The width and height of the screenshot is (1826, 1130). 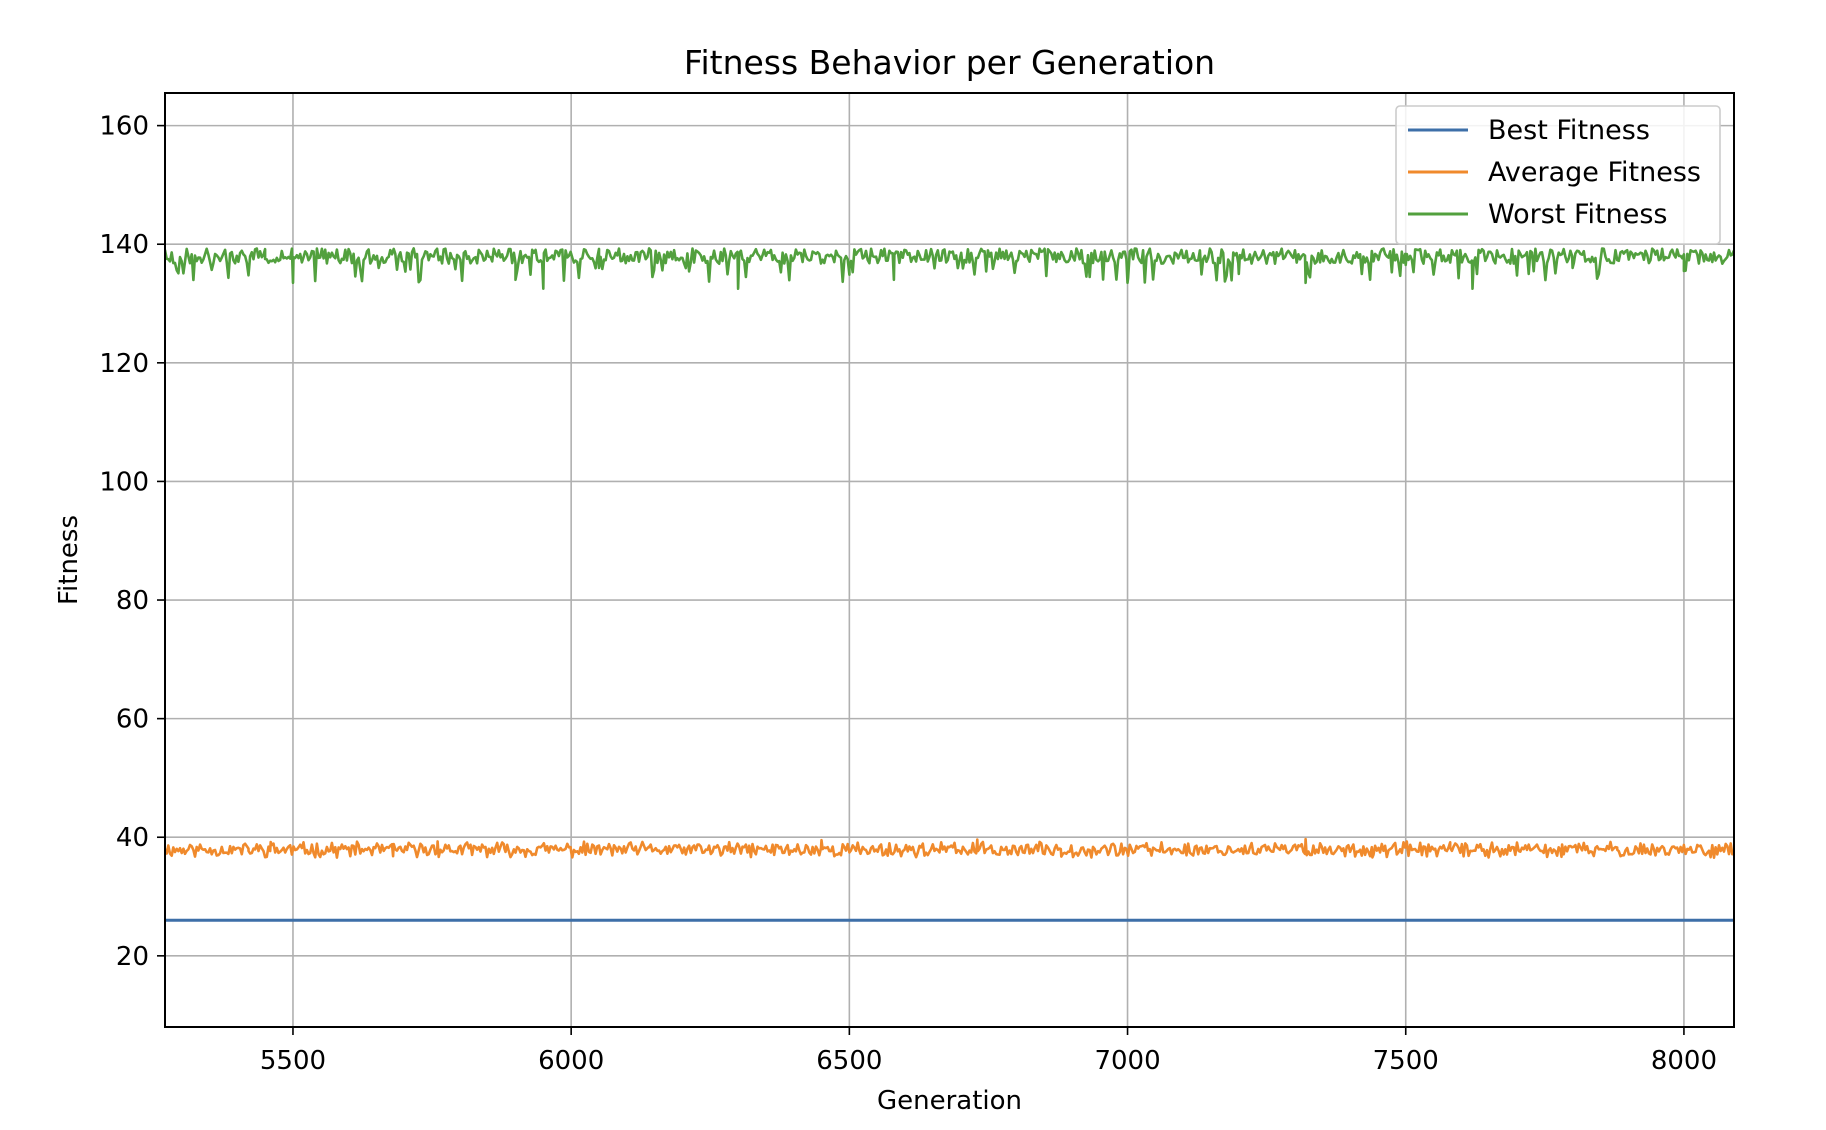 What do you see at coordinates (949, 1101) in the screenshot?
I see `x-axis-label: Generation` at bounding box center [949, 1101].